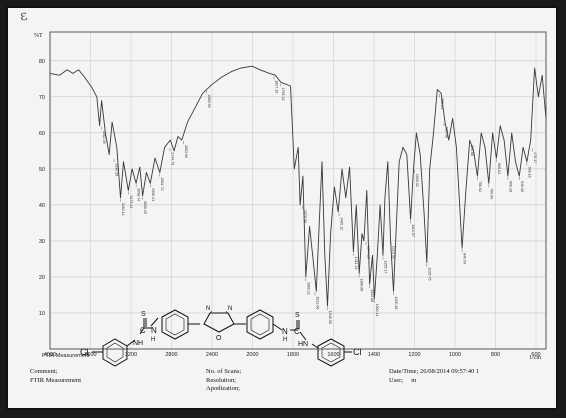  Describe the element at coordinates (131, 355) in the screenshot. I see `x-tick-label: 3200` at that location.